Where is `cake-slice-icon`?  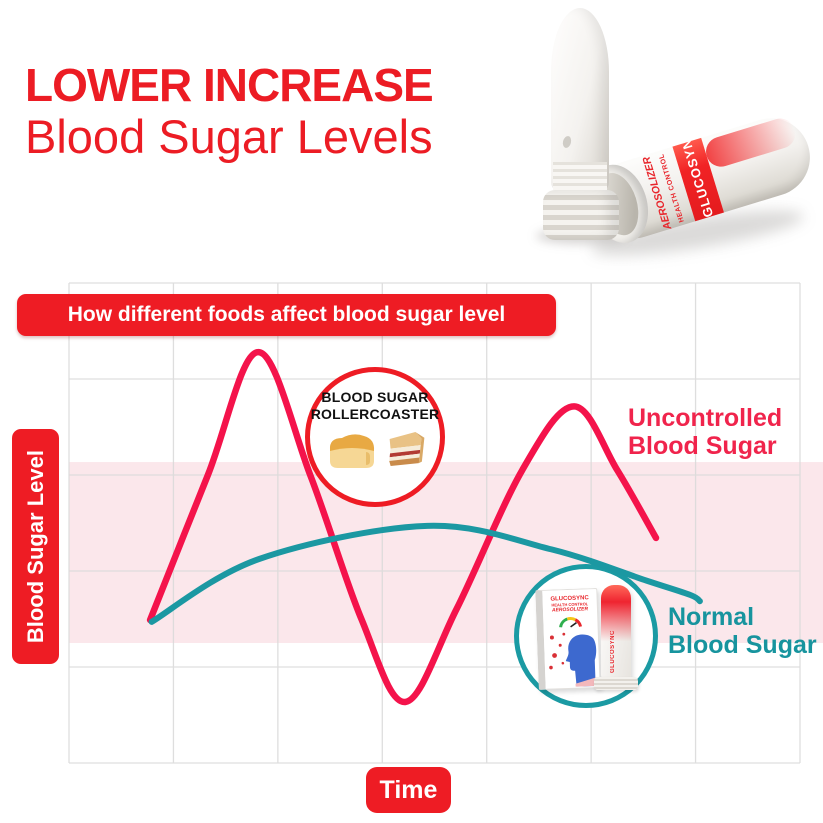 cake-slice-icon is located at coordinates (406, 449).